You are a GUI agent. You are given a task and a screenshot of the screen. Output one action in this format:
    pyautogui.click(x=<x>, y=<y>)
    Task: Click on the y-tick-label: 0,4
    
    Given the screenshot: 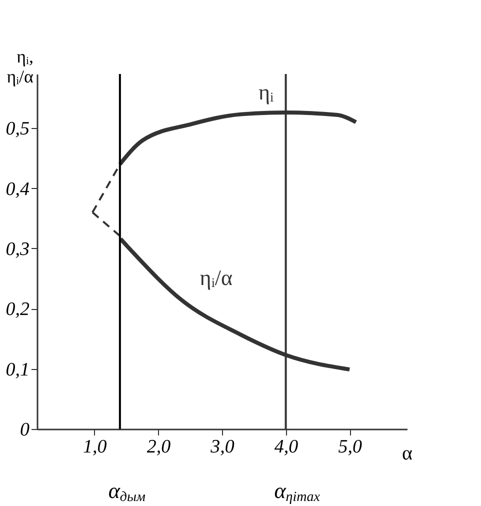 What is the action you would take?
    pyautogui.click(x=18, y=189)
    